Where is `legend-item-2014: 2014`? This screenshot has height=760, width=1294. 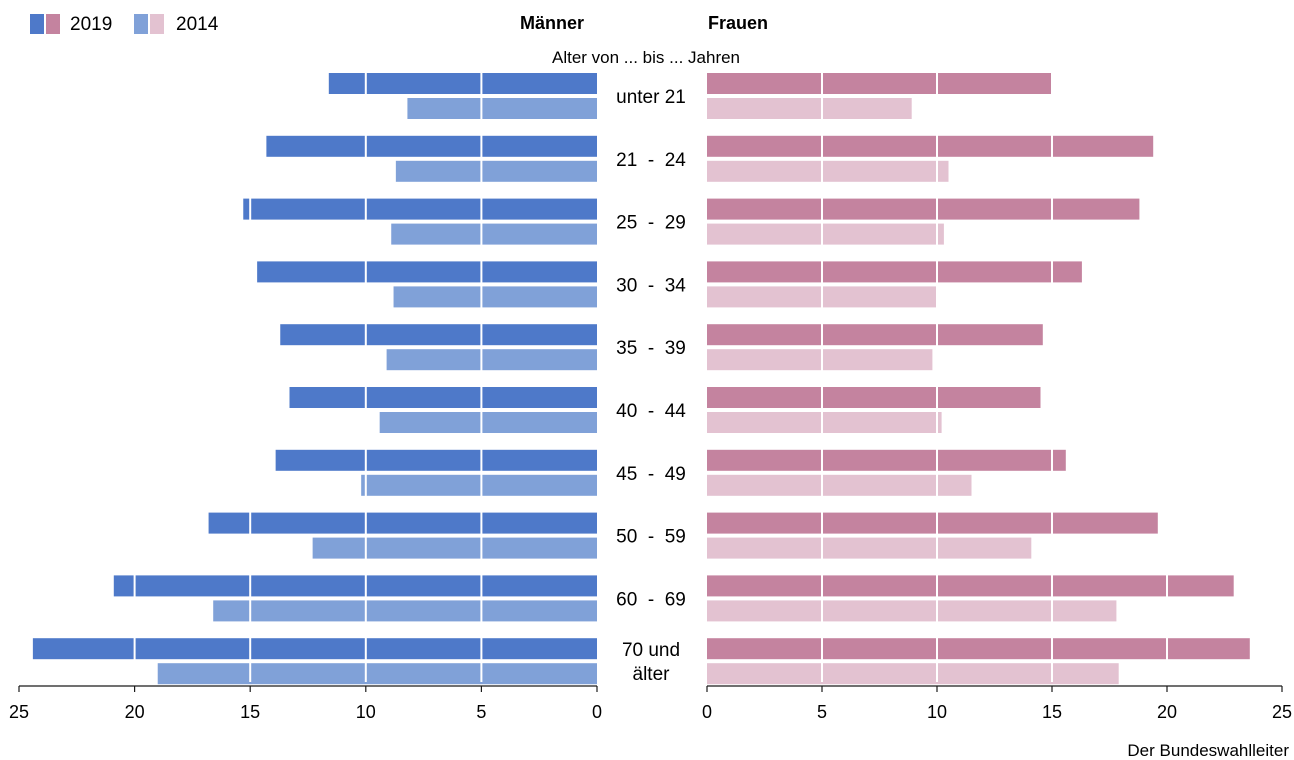
legend-item-2014: 2014 is located at coordinates (176, 24).